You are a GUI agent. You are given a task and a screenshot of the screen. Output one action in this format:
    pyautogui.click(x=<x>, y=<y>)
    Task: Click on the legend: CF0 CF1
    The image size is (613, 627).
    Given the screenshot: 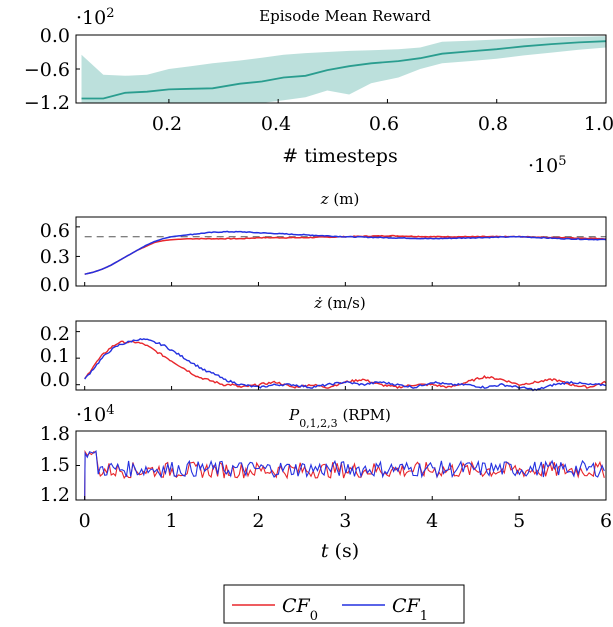 What is the action you would take?
    pyautogui.click(x=344, y=604)
    